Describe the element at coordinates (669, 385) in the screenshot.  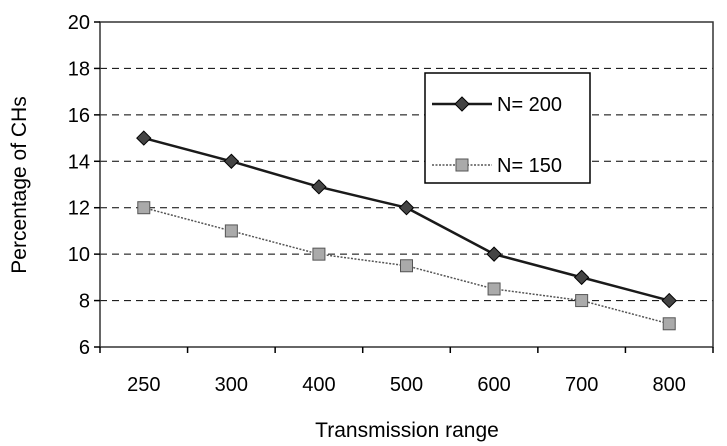
I see `x-tick-label: 800` at that location.